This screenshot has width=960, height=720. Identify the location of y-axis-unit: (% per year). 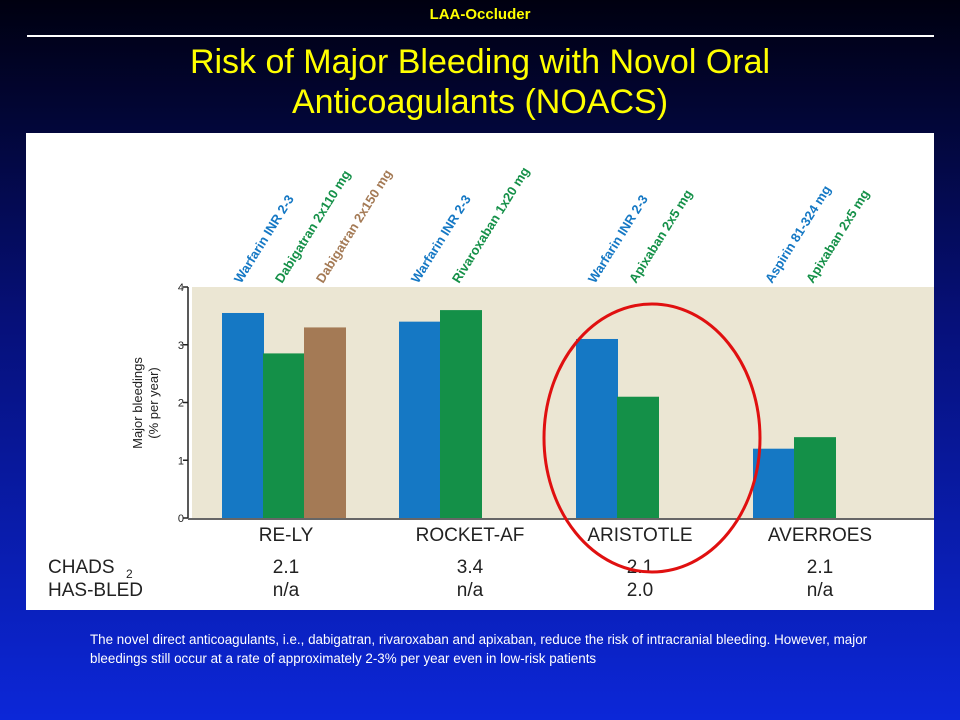
(153, 403).